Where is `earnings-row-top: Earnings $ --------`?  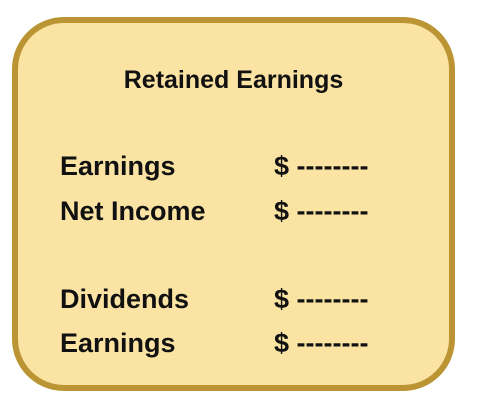
earnings-row-top: Earnings $ -------- is located at coordinates (240, 166).